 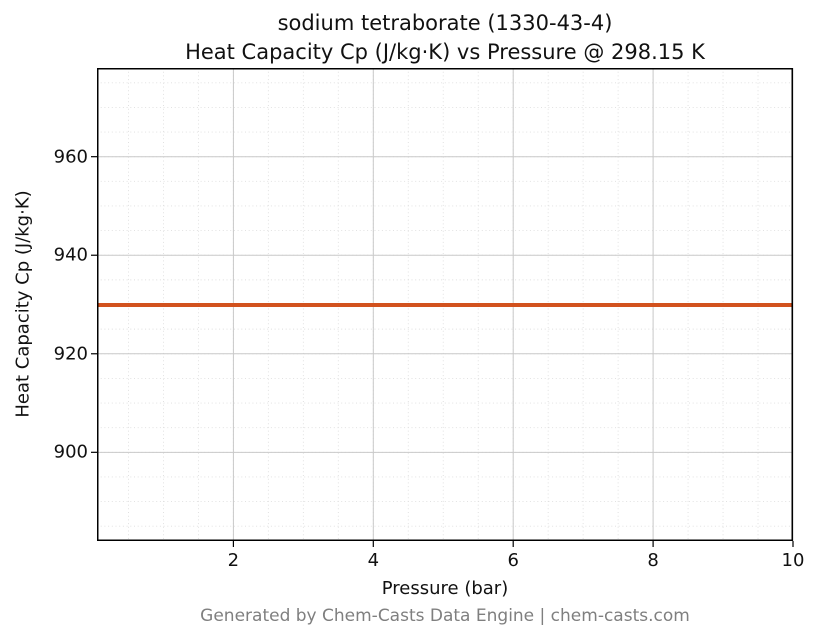 What do you see at coordinates (70, 452) in the screenshot?
I see `y-tick-label: 900` at bounding box center [70, 452].